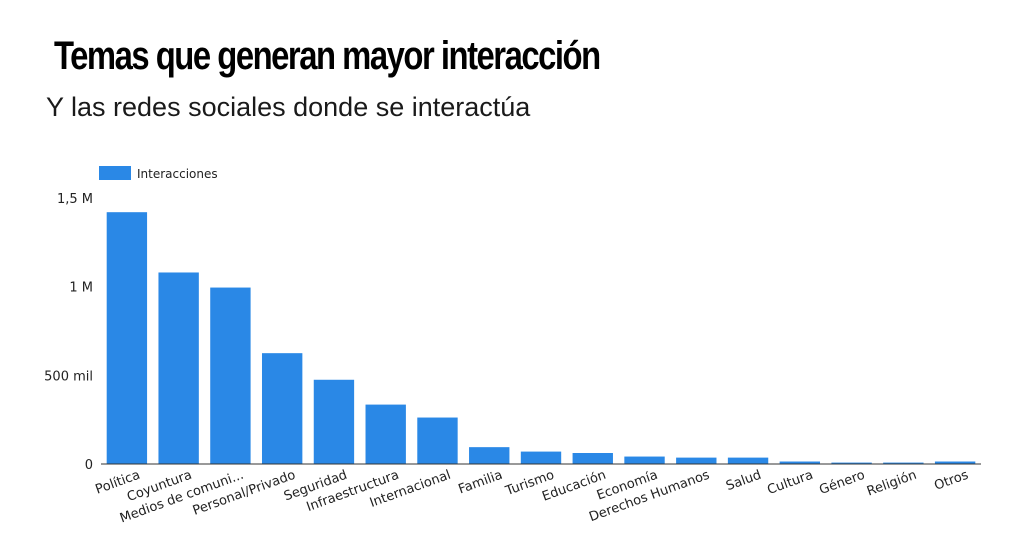 This screenshot has width=1024, height=554. What do you see at coordinates (842, 483) in the screenshot?
I see `x-tick-label: Género` at bounding box center [842, 483].